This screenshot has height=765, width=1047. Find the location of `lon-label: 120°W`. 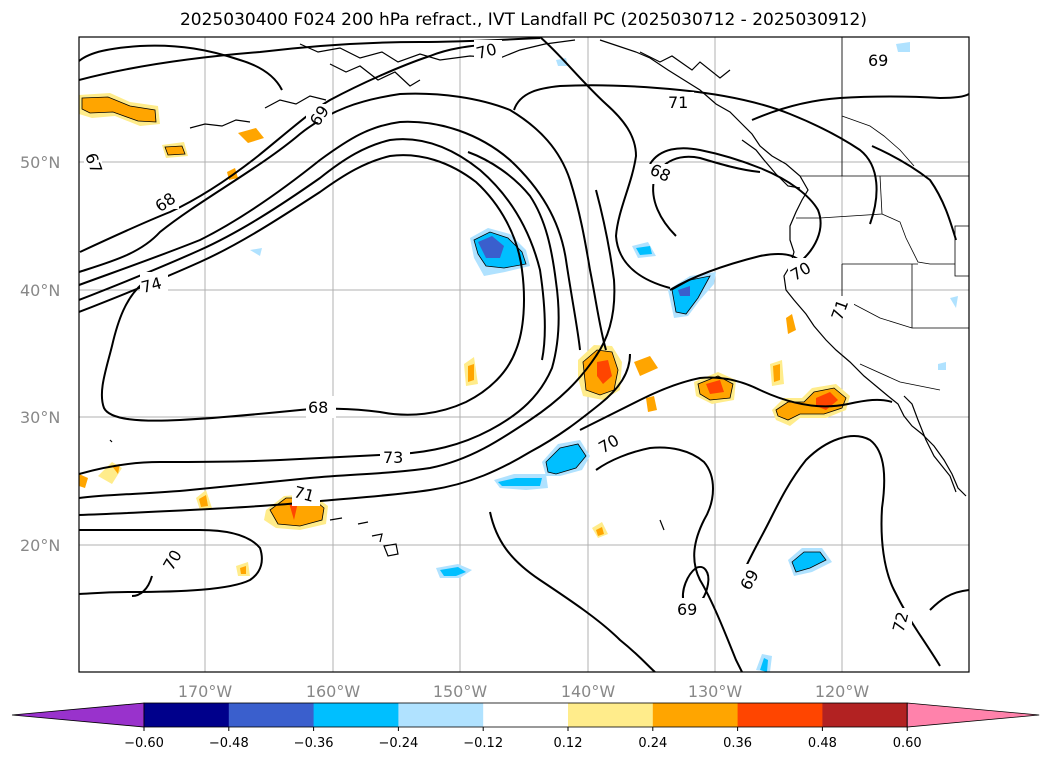

lon-label: 120°W is located at coordinates (842, 691).